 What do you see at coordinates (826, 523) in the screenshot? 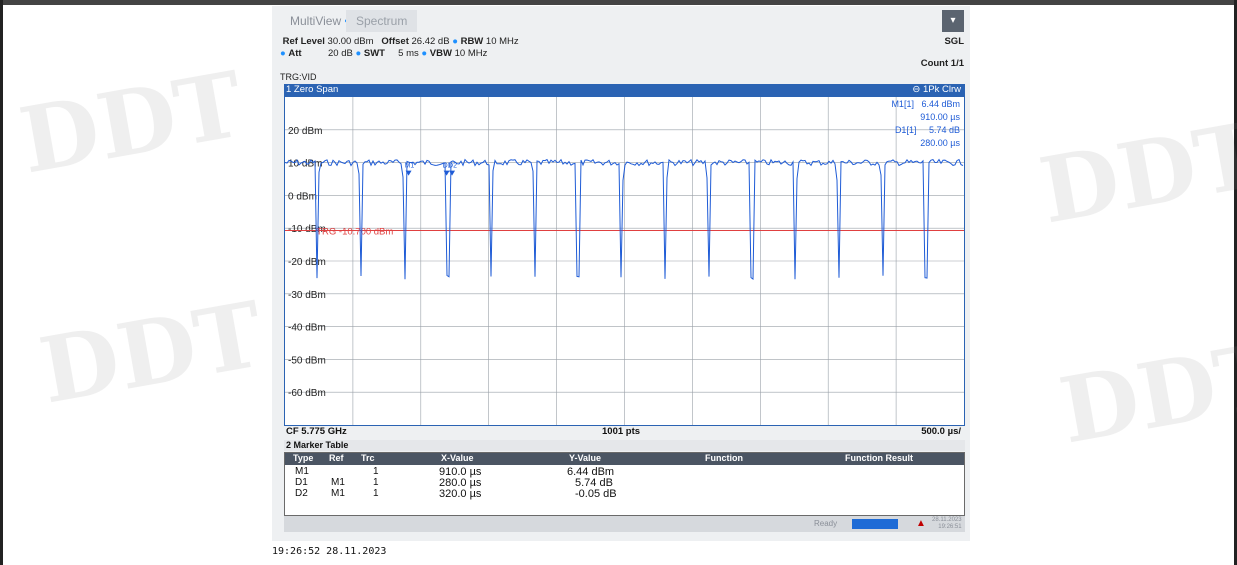
I see `ready-status: Ready` at bounding box center [826, 523].